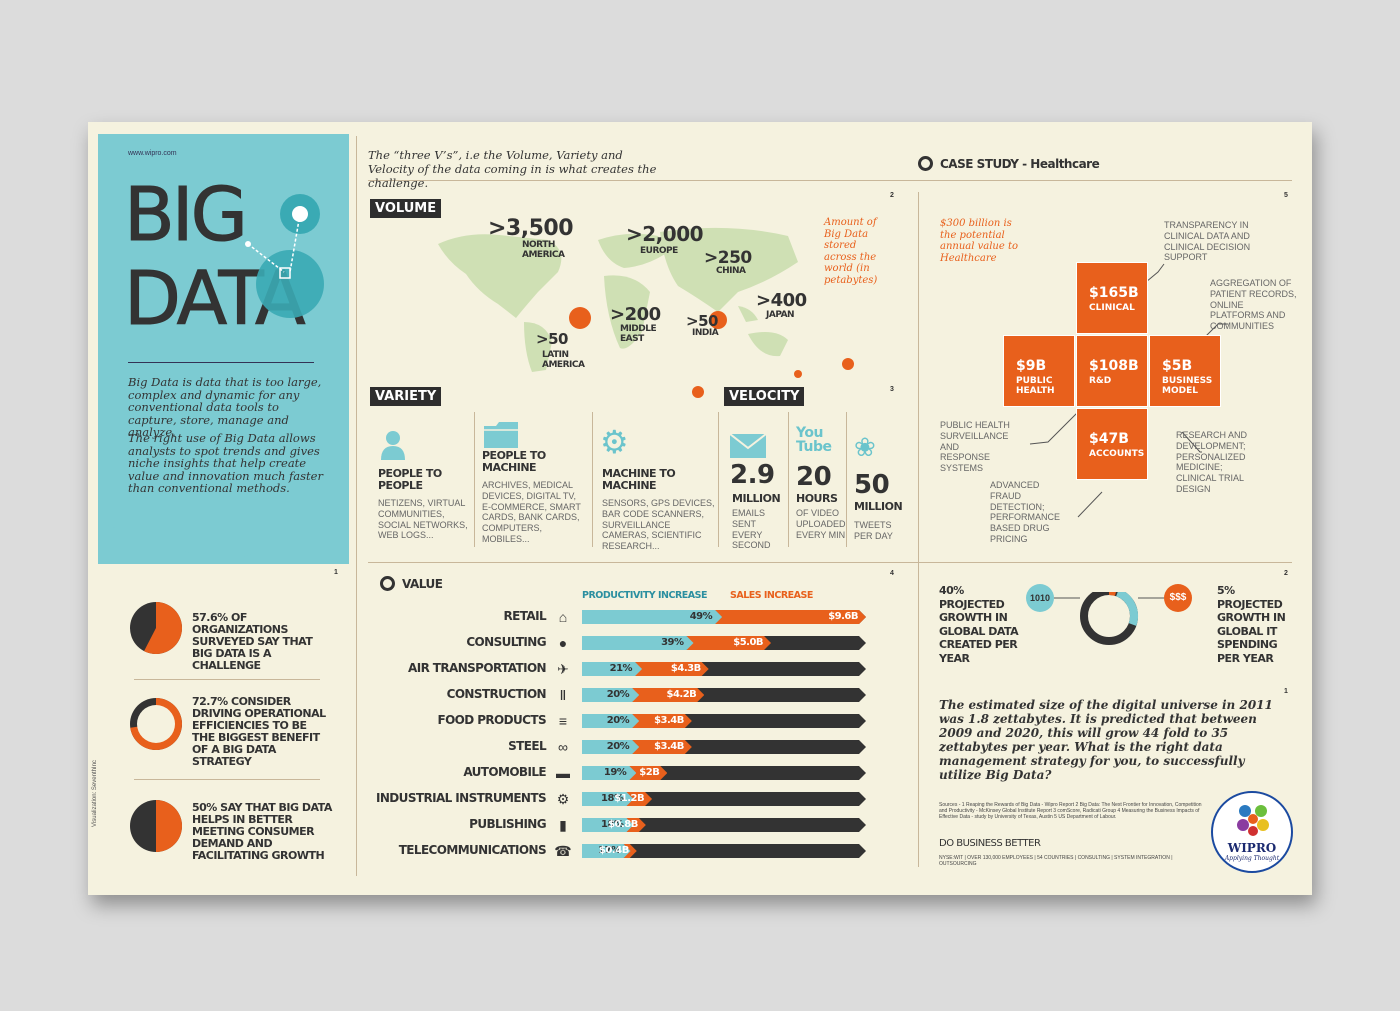  Describe the element at coordinates (669, 746) in the screenshot. I see `sales-label: $3.4B` at that location.